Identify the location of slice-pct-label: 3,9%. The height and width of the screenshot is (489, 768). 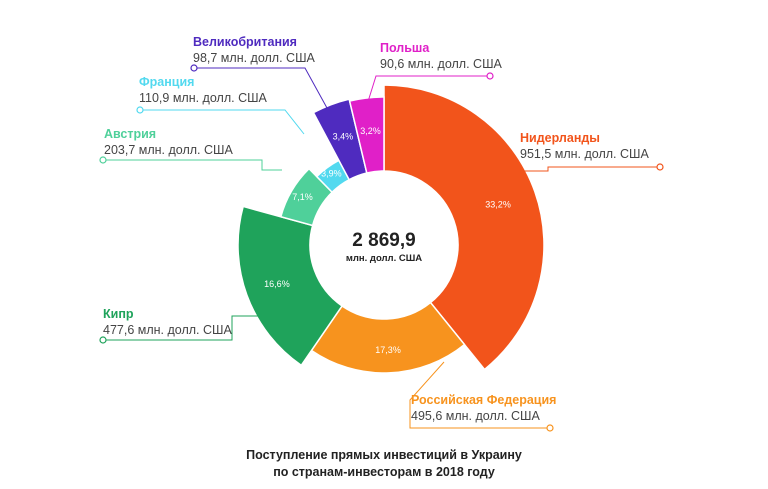
(331, 173).